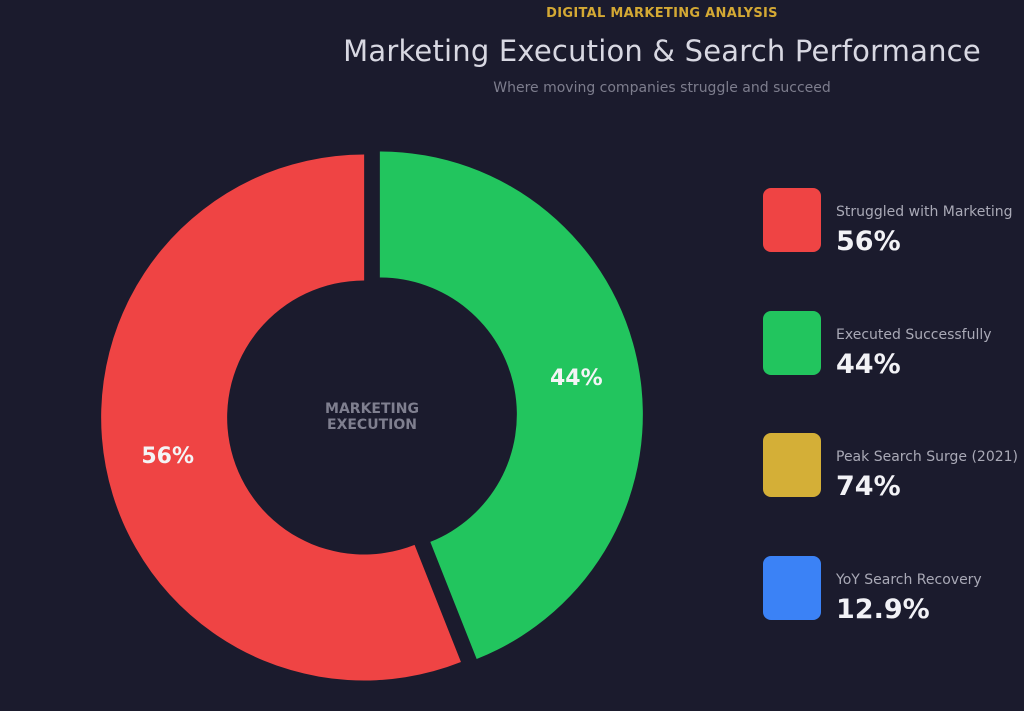  I want to click on center-label-line-2: EXECUTION, so click(372, 425).